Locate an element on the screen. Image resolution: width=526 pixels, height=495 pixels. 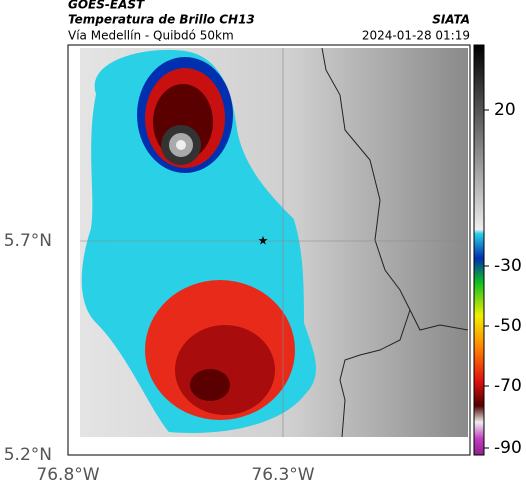
lon-label: 76.3°W is located at coordinates (282, 475).